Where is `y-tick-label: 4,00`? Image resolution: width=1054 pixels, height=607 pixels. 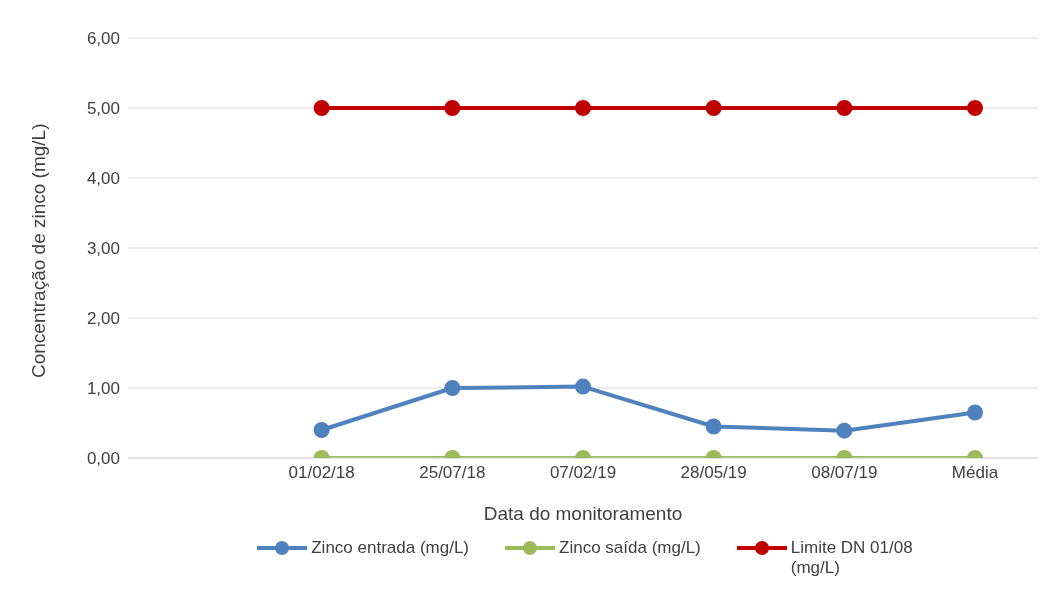 y-tick-label: 4,00 is located at coordinates (103, 179).